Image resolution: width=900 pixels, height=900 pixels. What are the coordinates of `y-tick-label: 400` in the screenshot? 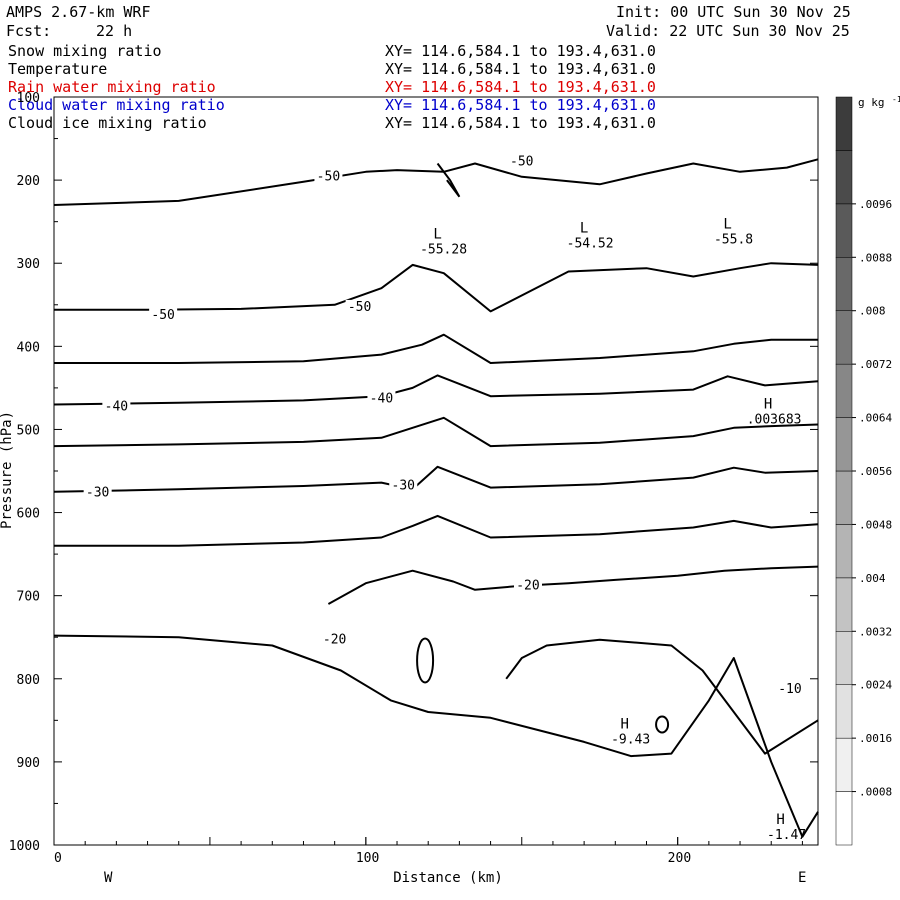 It's located at (28, 347).